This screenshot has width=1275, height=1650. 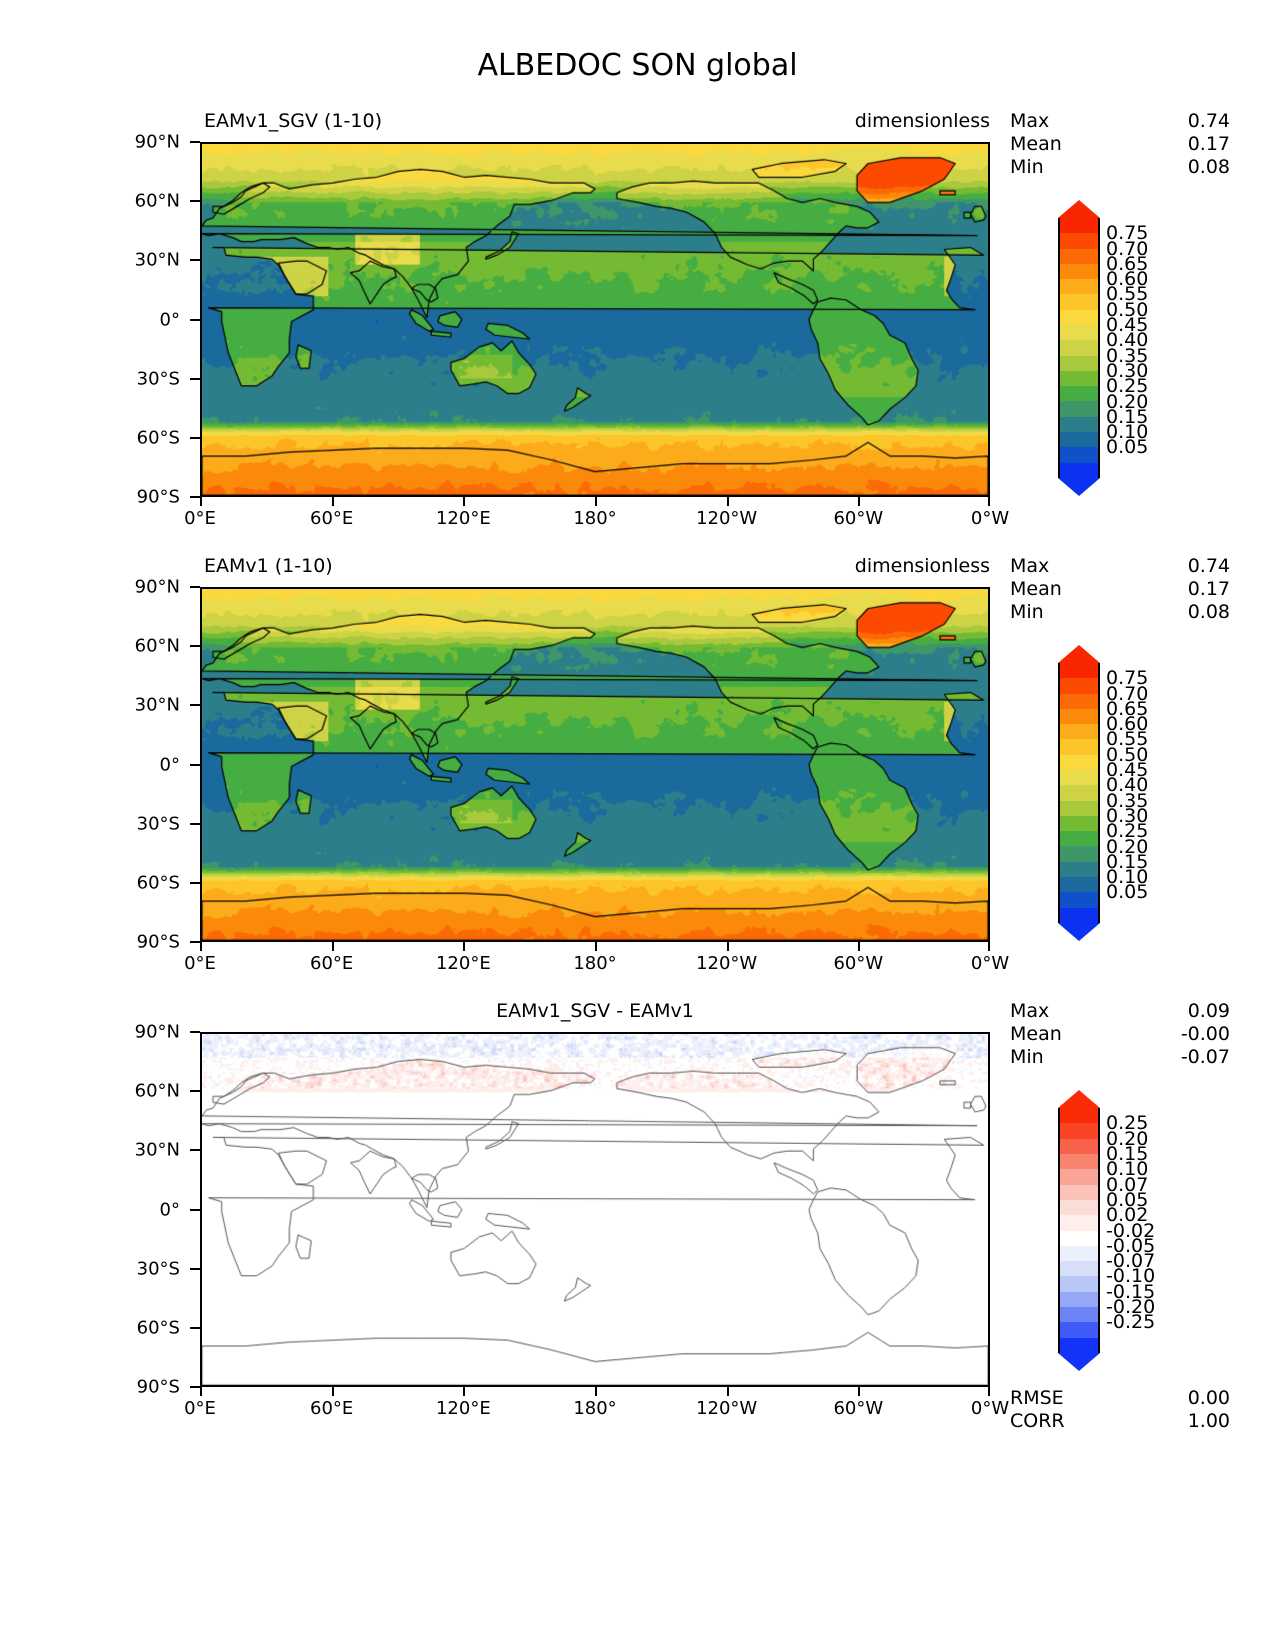 I want to click on colorbar-tick-label: 0.30, so click(x=1127, y=370).